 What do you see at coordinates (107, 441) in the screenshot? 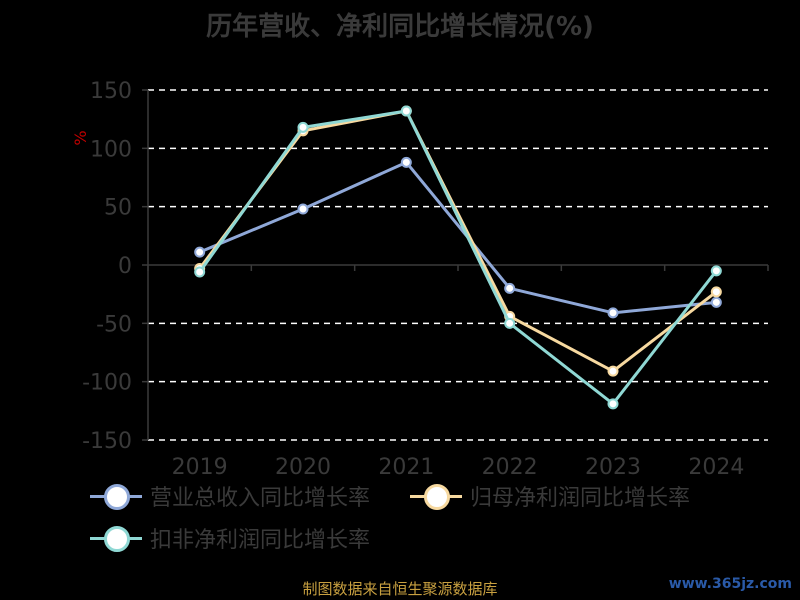
I see `y-tick-label: -150` at bounding box center [107, 441].